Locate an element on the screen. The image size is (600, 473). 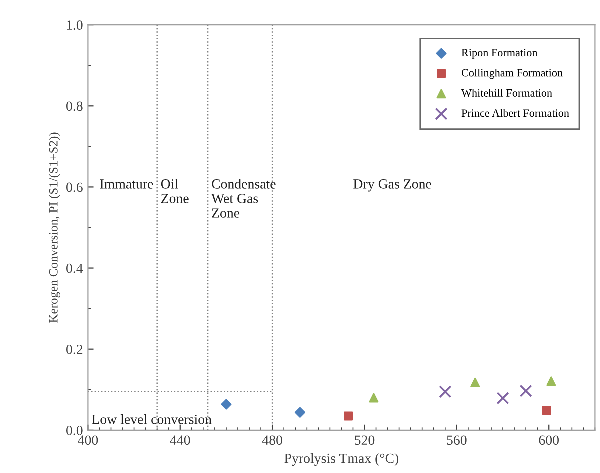
y-tick-label: 0.0 is located at coordinates (74, 431).